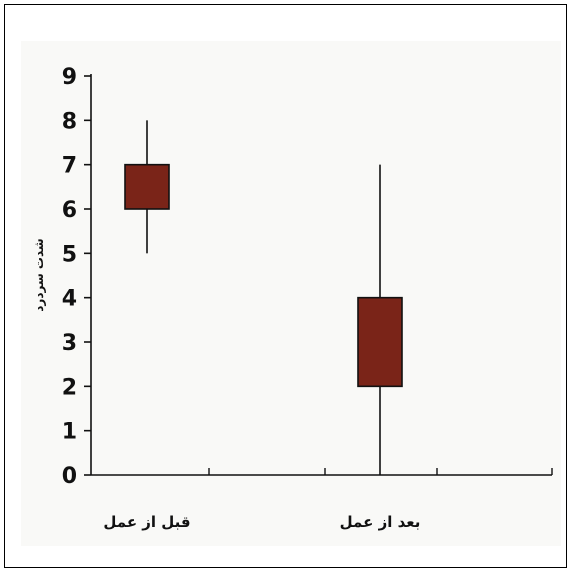 This screenshot has height=574, width=573. What do you see at coordinates (69, 254) in the screenshot?
I see `y-tick-label: 5` at bounding box center [69, 254].